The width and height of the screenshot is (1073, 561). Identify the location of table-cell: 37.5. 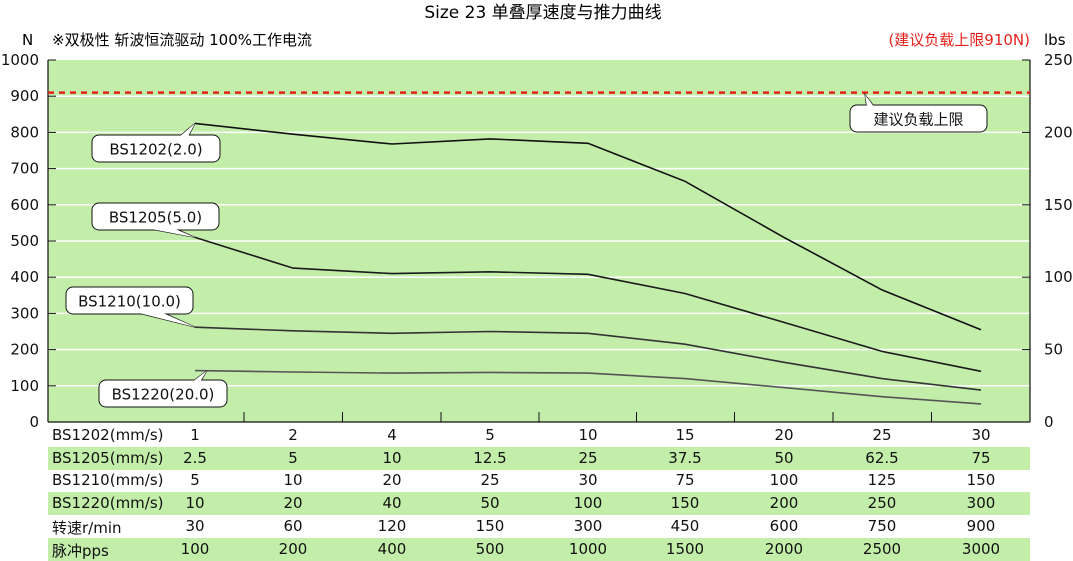
(685, 457).